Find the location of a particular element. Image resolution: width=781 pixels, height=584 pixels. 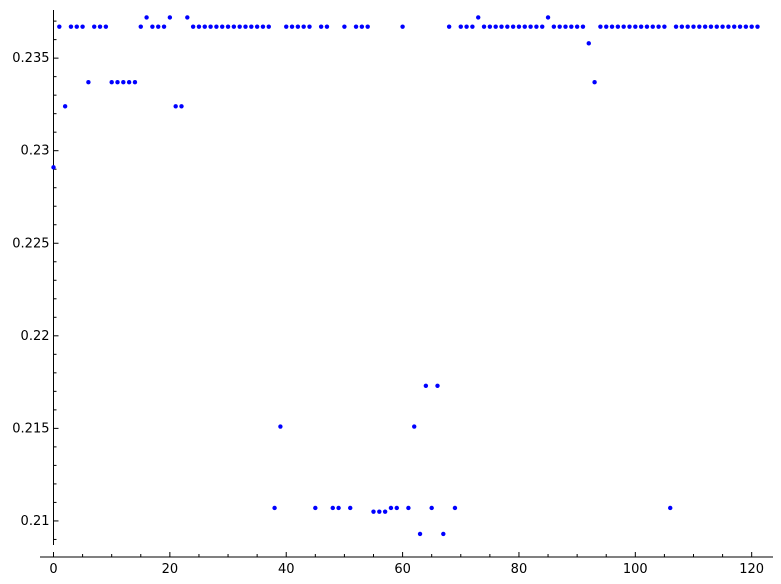

x-tick-label: 40 is located at coordinates (286, 569).